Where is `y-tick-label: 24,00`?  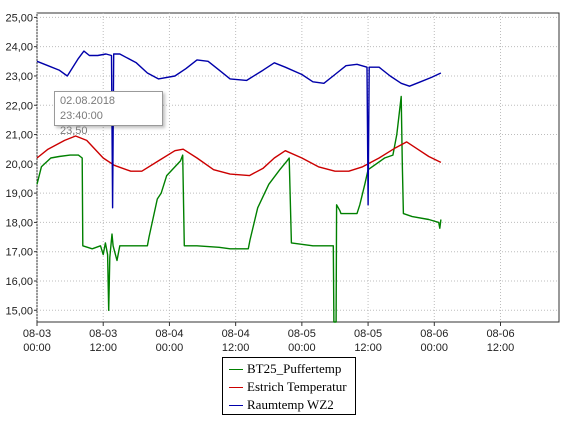
y-tick-label: 24,00 is located at coordinates (19, 48).